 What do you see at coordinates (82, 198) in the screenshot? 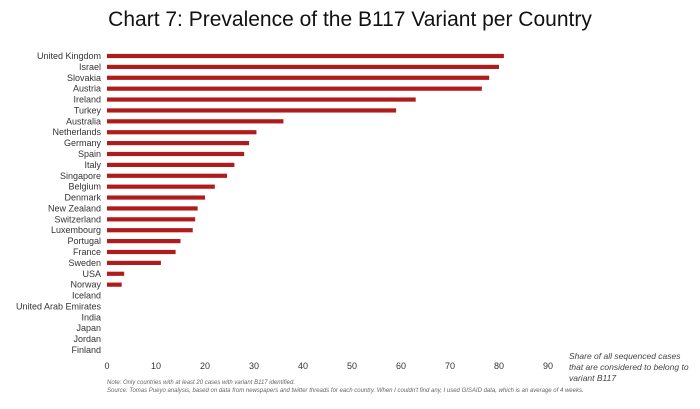
I see `category-label-denmark: Denmark` at bounding box center [82, 198].